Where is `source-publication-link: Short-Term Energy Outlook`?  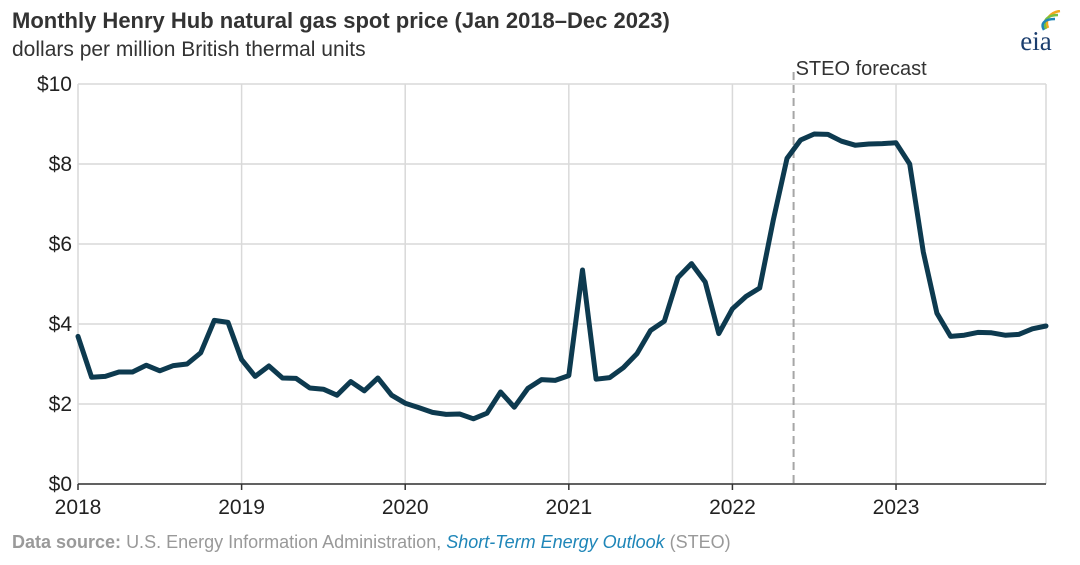
source-publication-link: Short-Term Energy Outlook is located at coordinates (555, 542).